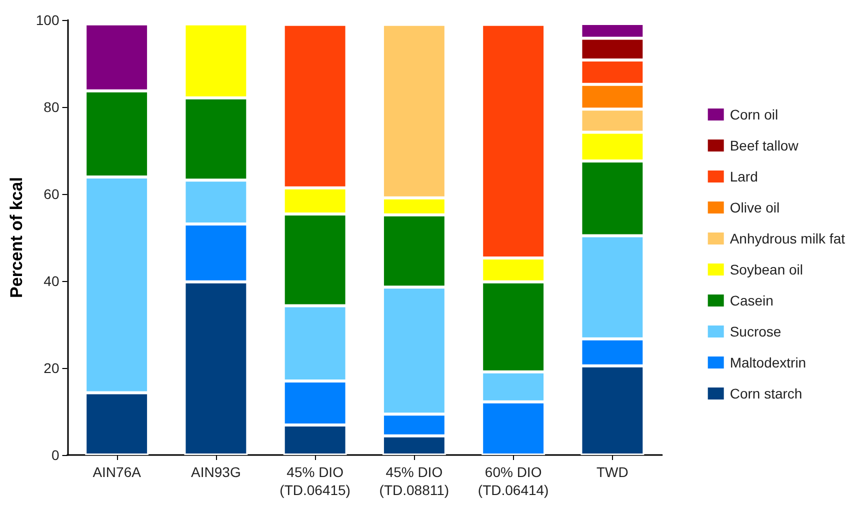 This screenshot has width=852, height=508. Describe the element at coordinates (767, 270) in the screenshot. I see `legend-label: Soybean oil` at that location.